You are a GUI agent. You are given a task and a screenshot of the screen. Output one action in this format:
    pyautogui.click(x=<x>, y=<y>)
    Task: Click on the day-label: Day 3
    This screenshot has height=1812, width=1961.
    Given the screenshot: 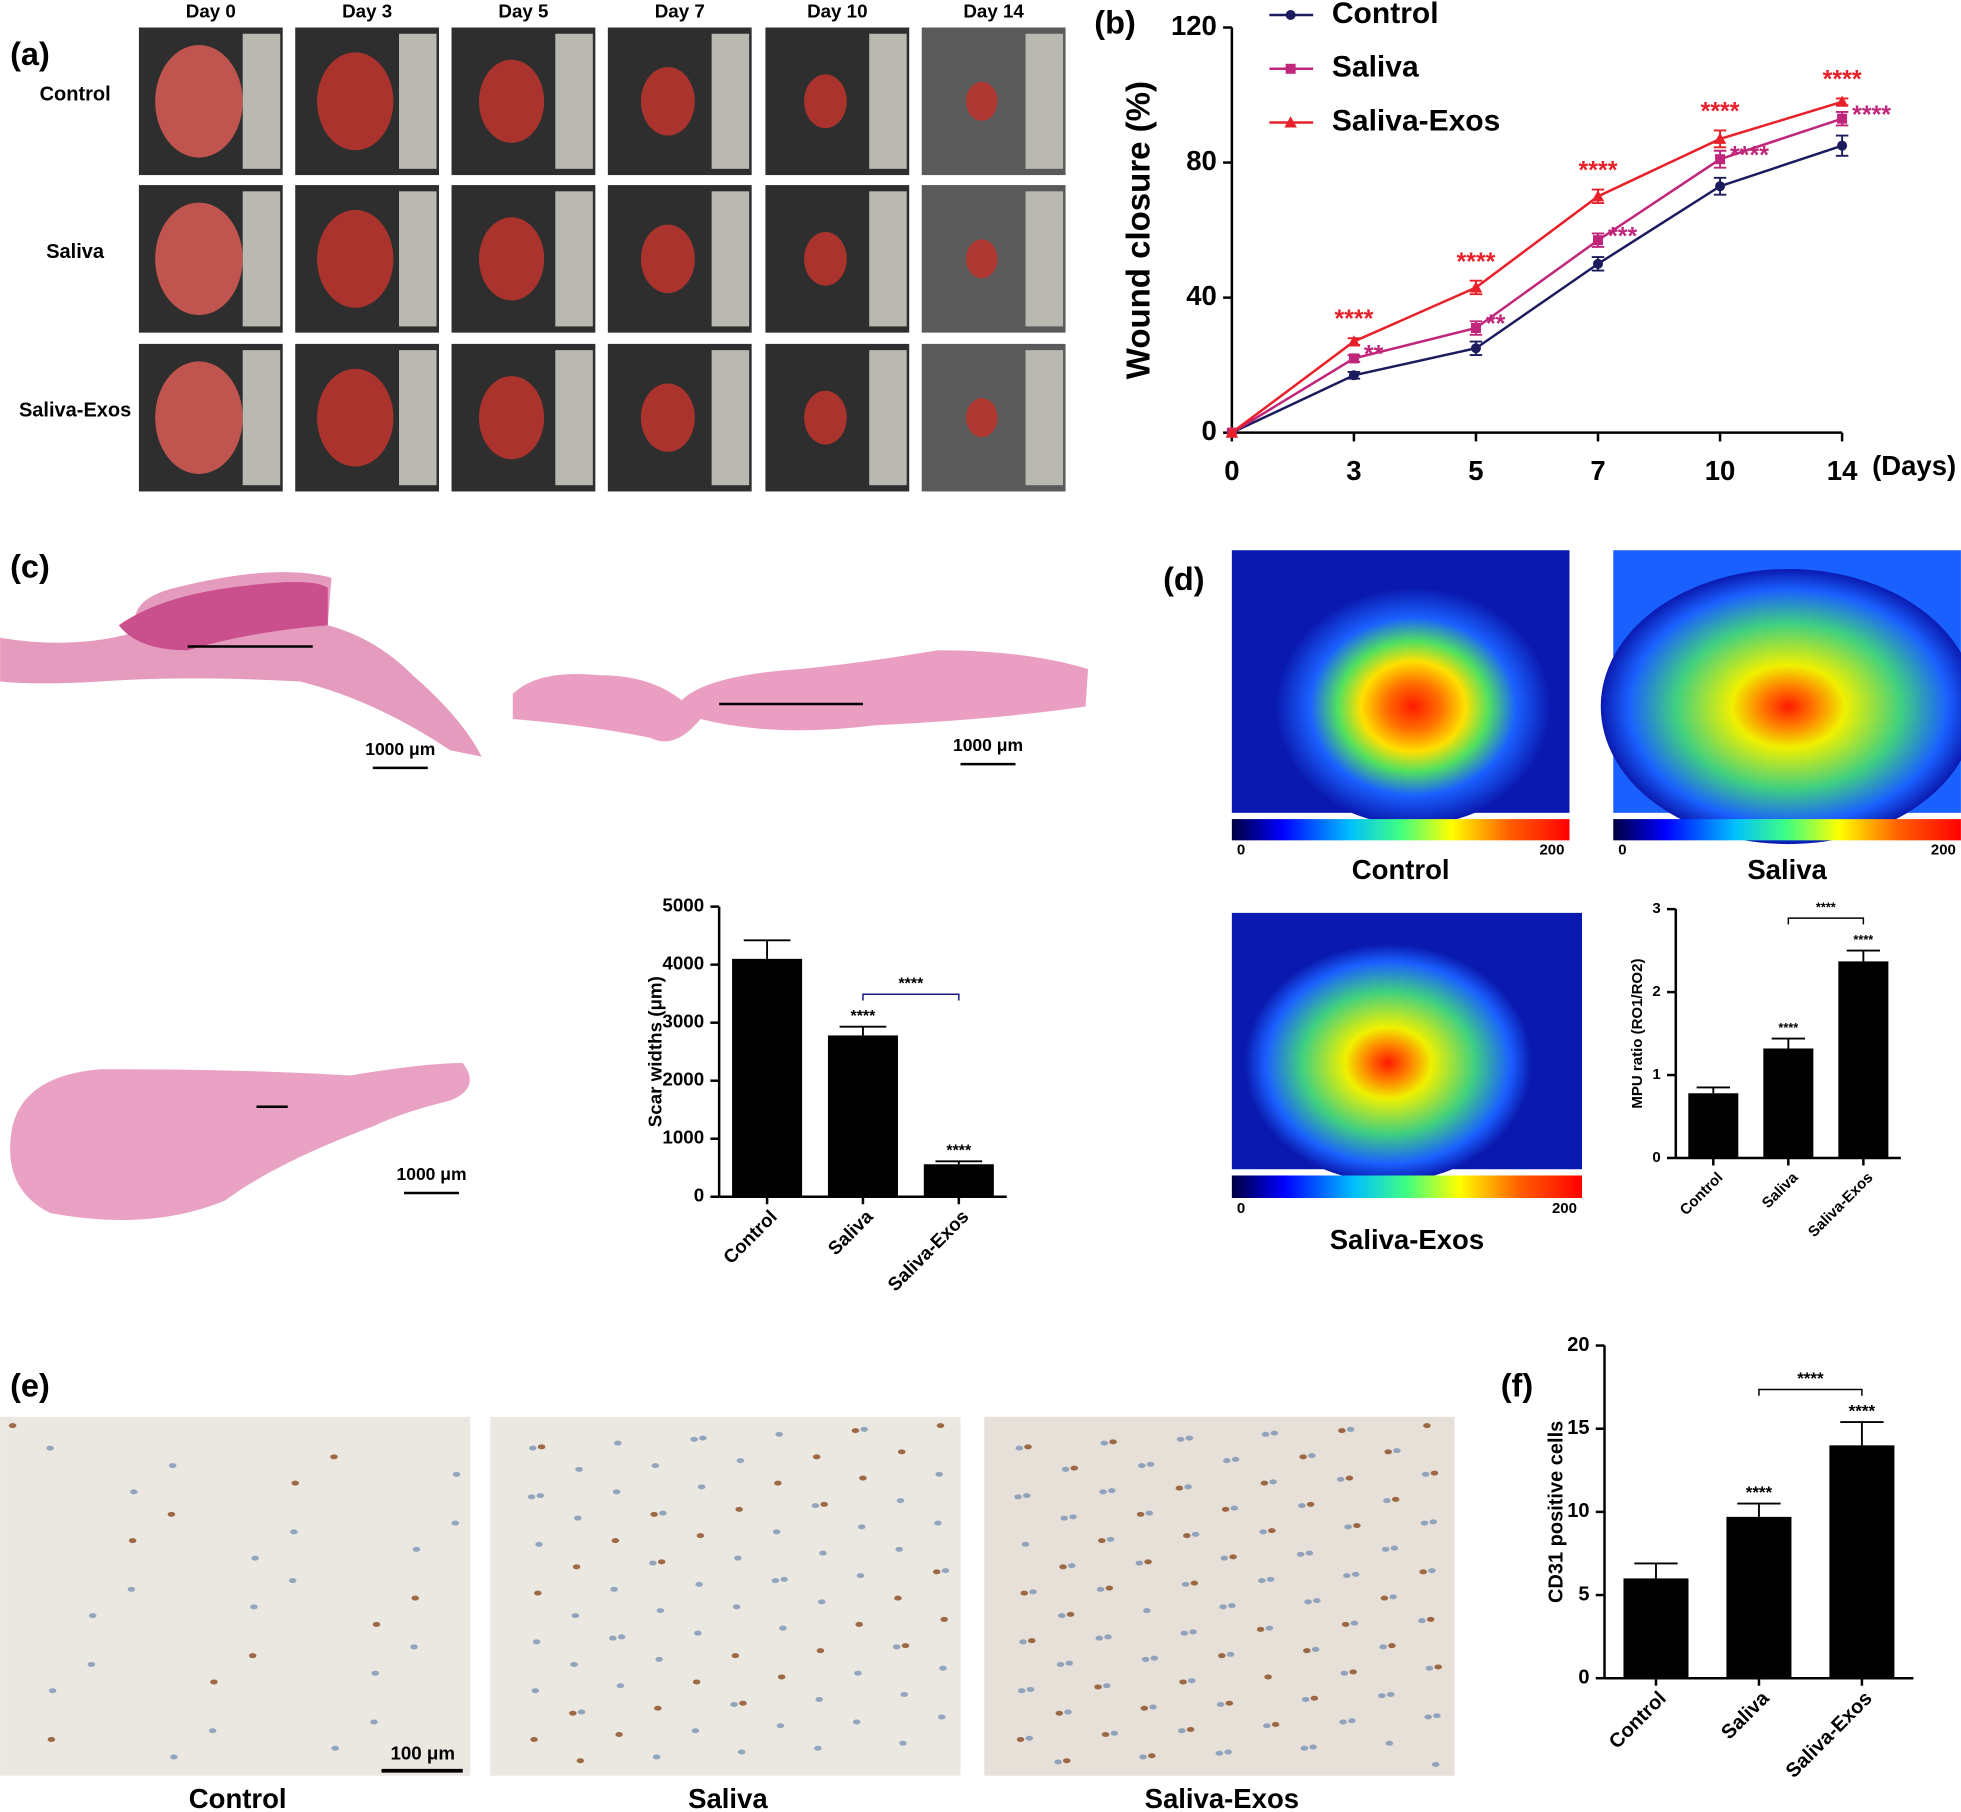 What is the action you would take?
    pyautogui.click(x=367, y=10)
    